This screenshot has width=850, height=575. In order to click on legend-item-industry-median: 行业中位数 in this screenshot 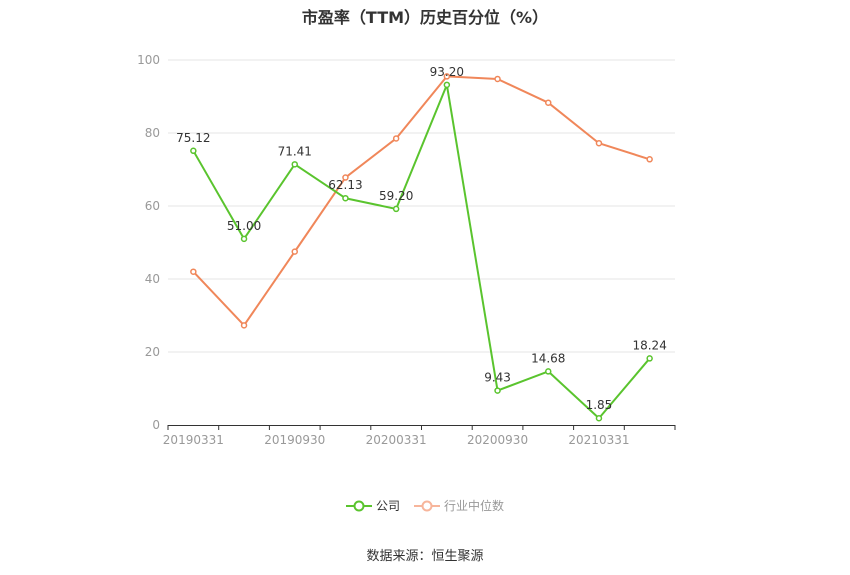, I will do `click(459, 505)`.